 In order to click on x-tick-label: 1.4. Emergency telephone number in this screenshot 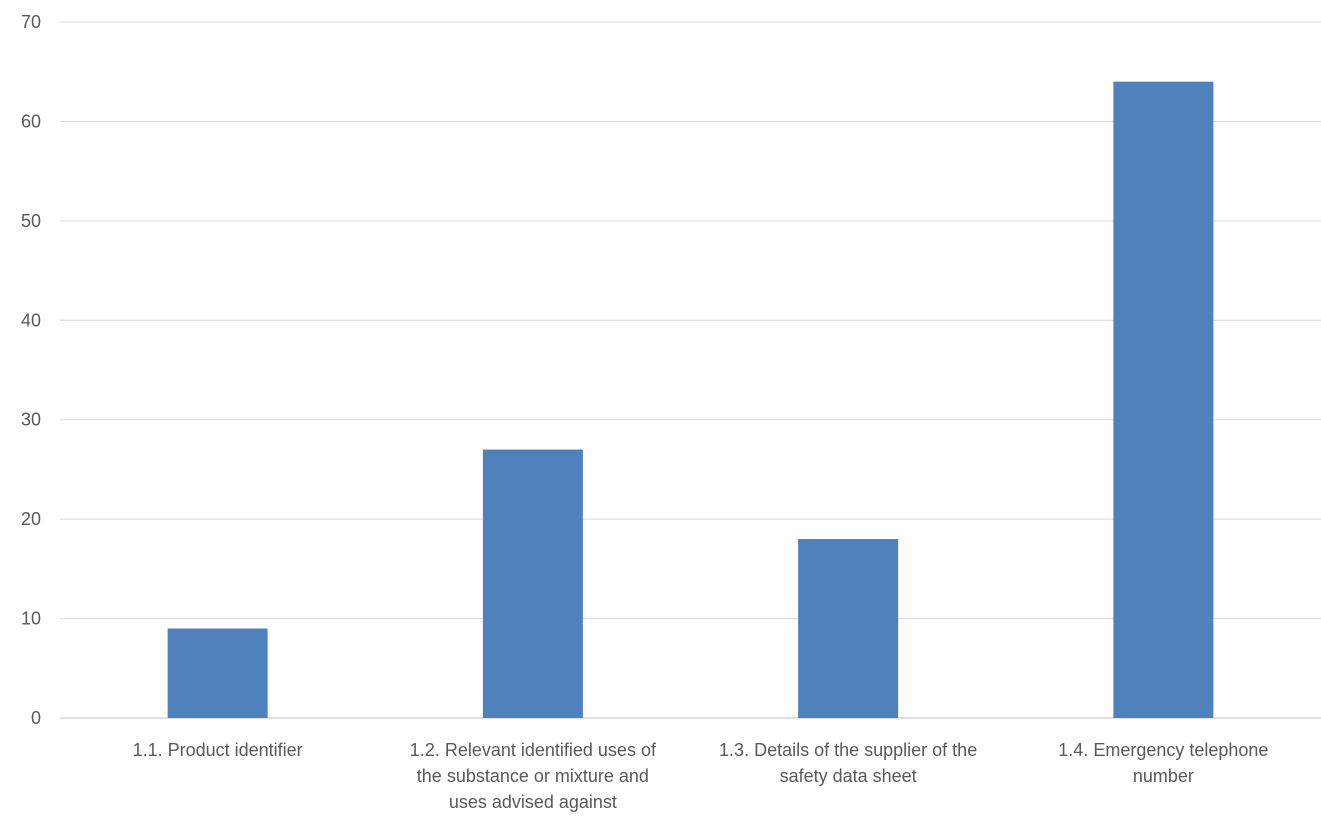, I will do `click(1163, 763)`.